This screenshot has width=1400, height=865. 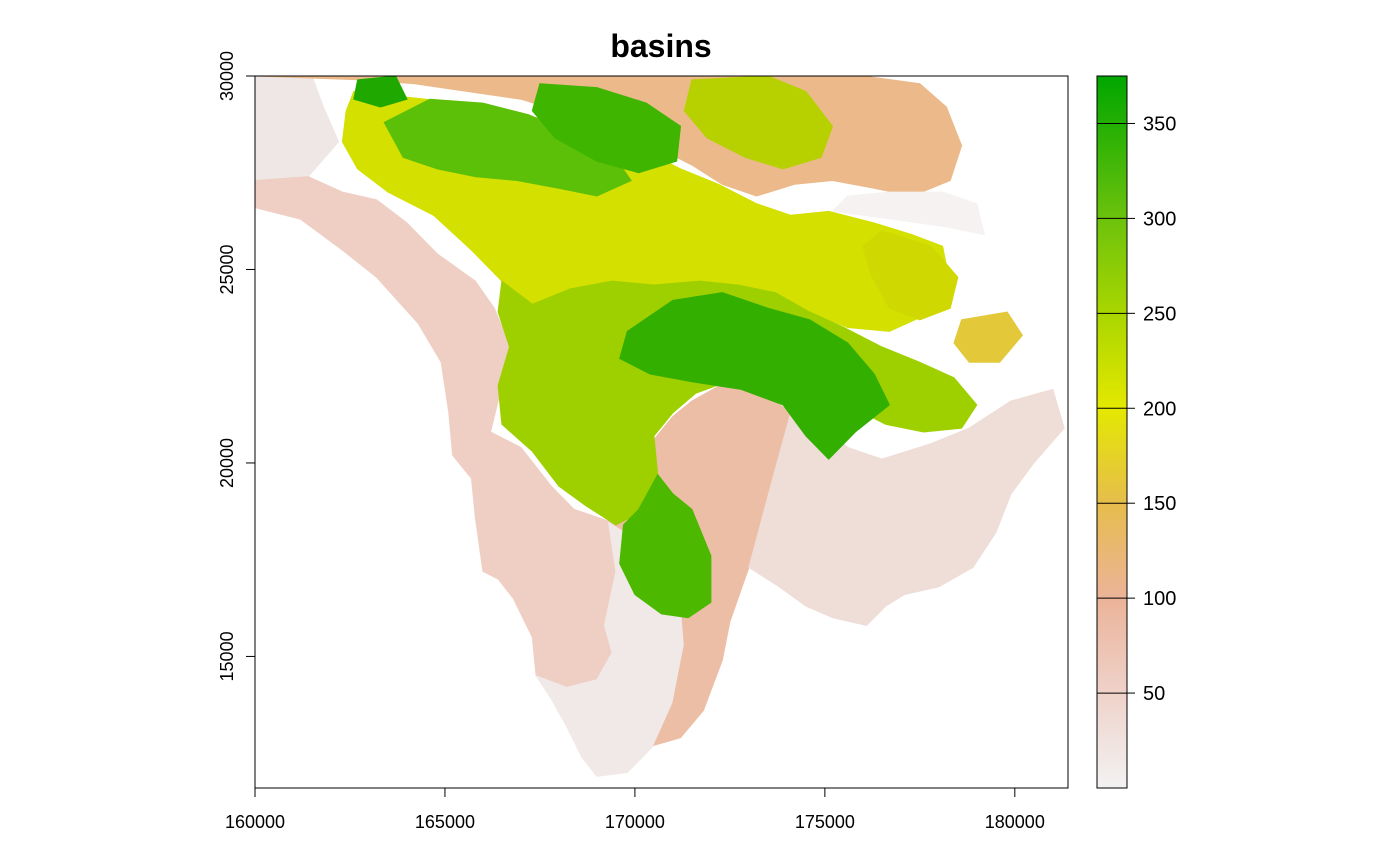 What do you see at coordinates (1159, 124) in the screenshot?
I see `legend-tick-label: 350` at bounding box center [1159, 124].